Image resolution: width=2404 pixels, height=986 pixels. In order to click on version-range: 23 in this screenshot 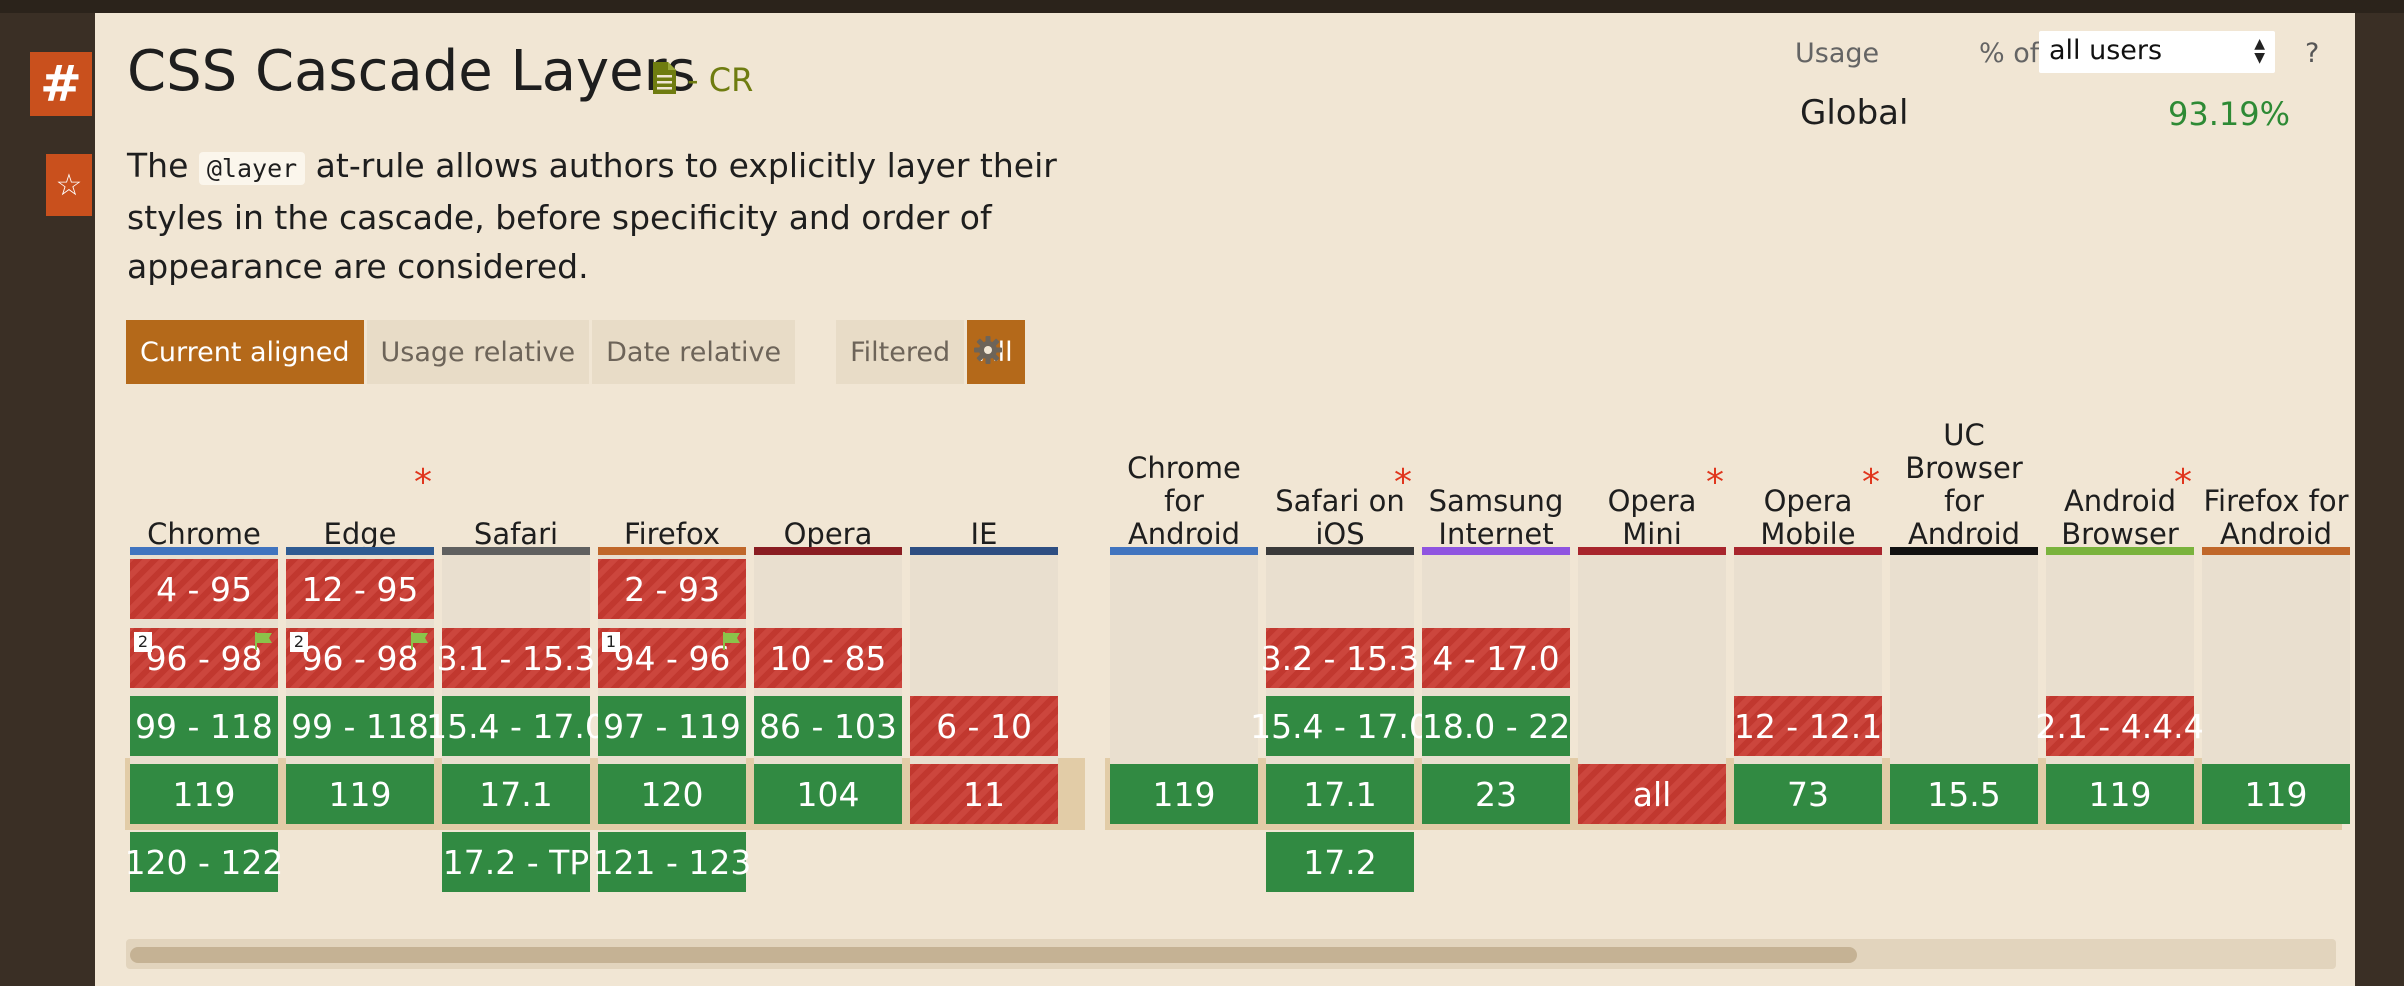, I will do `click(1496, 794)`.